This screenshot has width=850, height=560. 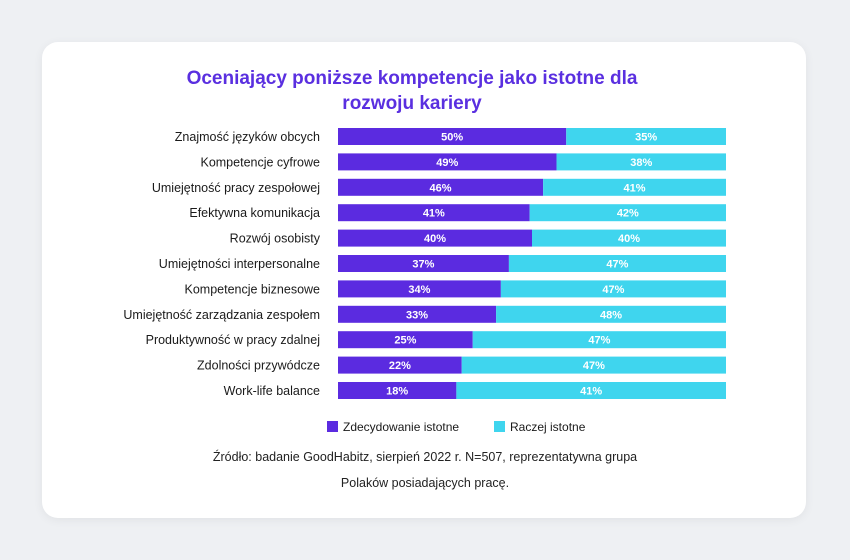 I want to click on chart-title-line-2: rozwoju kariery, so click(x=412, y=103).